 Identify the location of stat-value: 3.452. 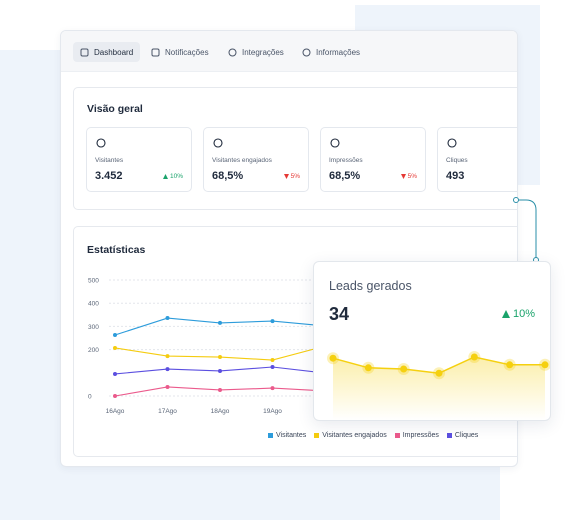
(109, 176).